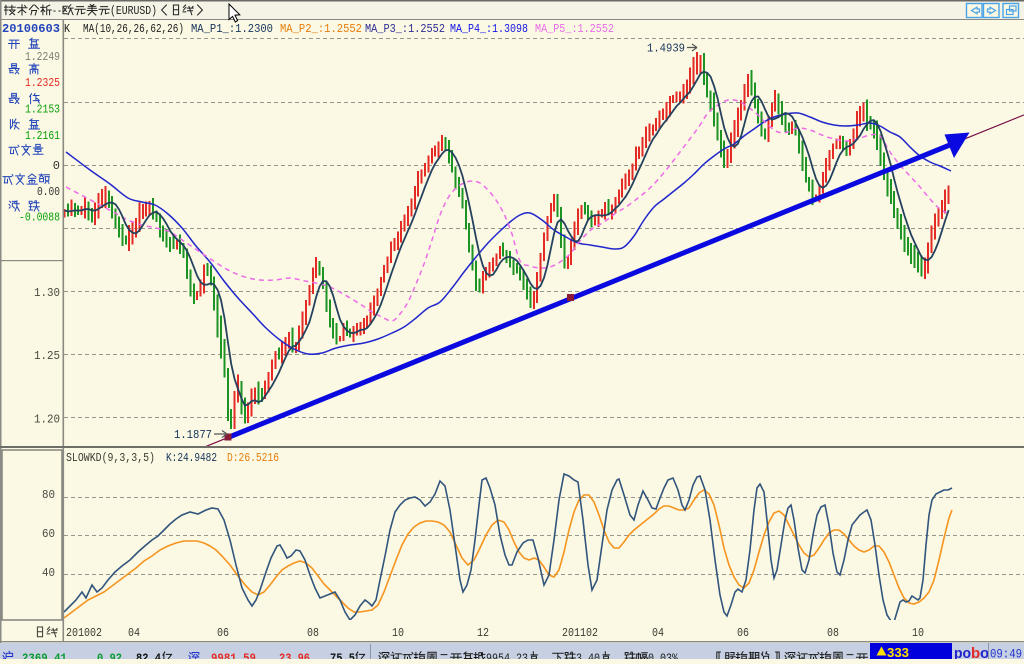  What do you see at coordinates (48, 495) in the screenshot?
I see `svg-text: 80` at bounding box center [48, 495].